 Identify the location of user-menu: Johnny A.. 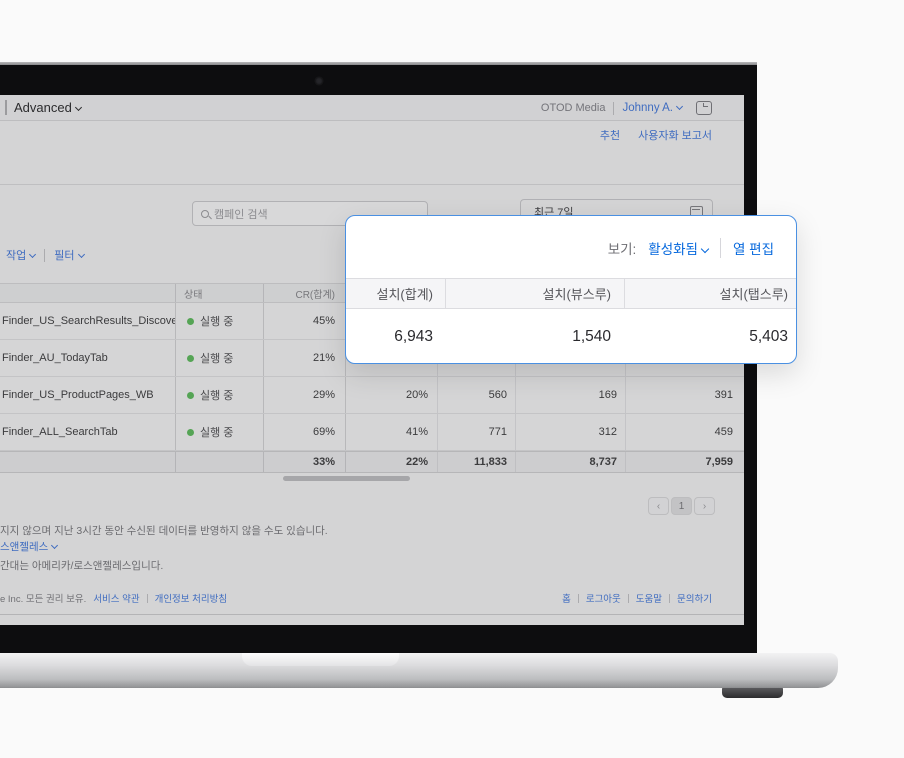
(653, 108).